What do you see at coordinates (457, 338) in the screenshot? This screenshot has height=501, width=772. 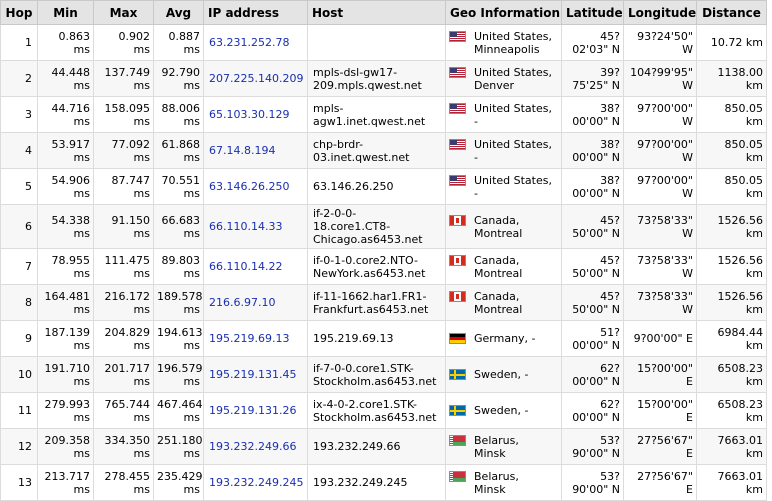 I see `germany-flag-icon` at bounding box center [457, 338].